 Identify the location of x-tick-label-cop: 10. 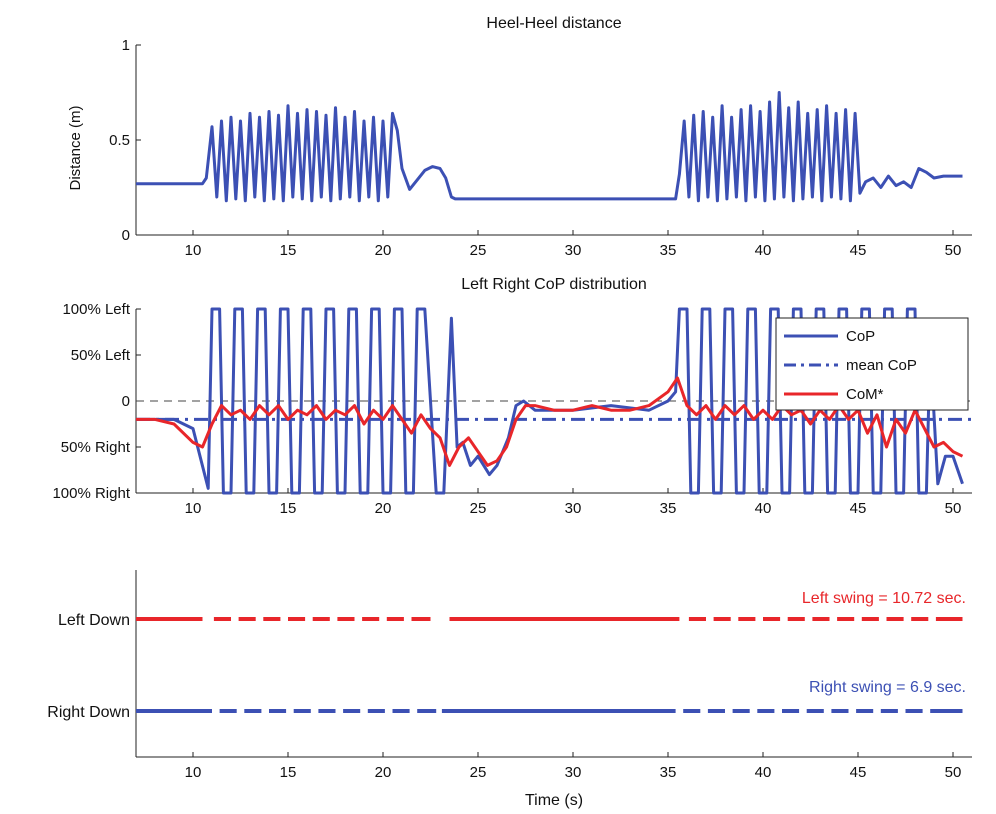
(193, 508).